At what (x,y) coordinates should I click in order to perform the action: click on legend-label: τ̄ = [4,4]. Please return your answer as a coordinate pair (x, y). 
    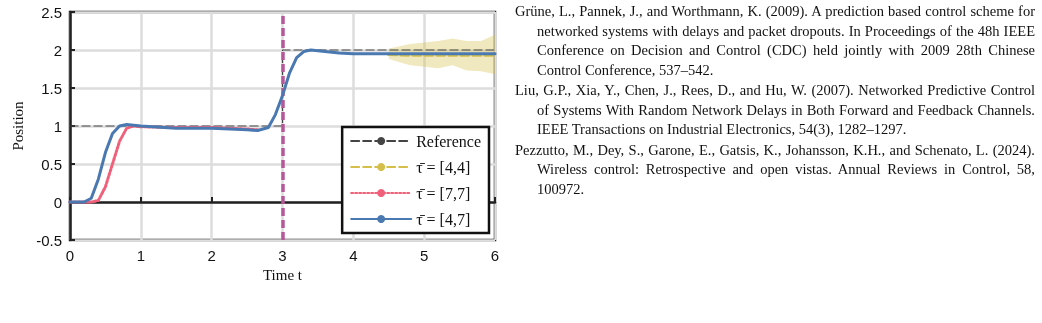
    Looking at the image, I should click on (443, 167).